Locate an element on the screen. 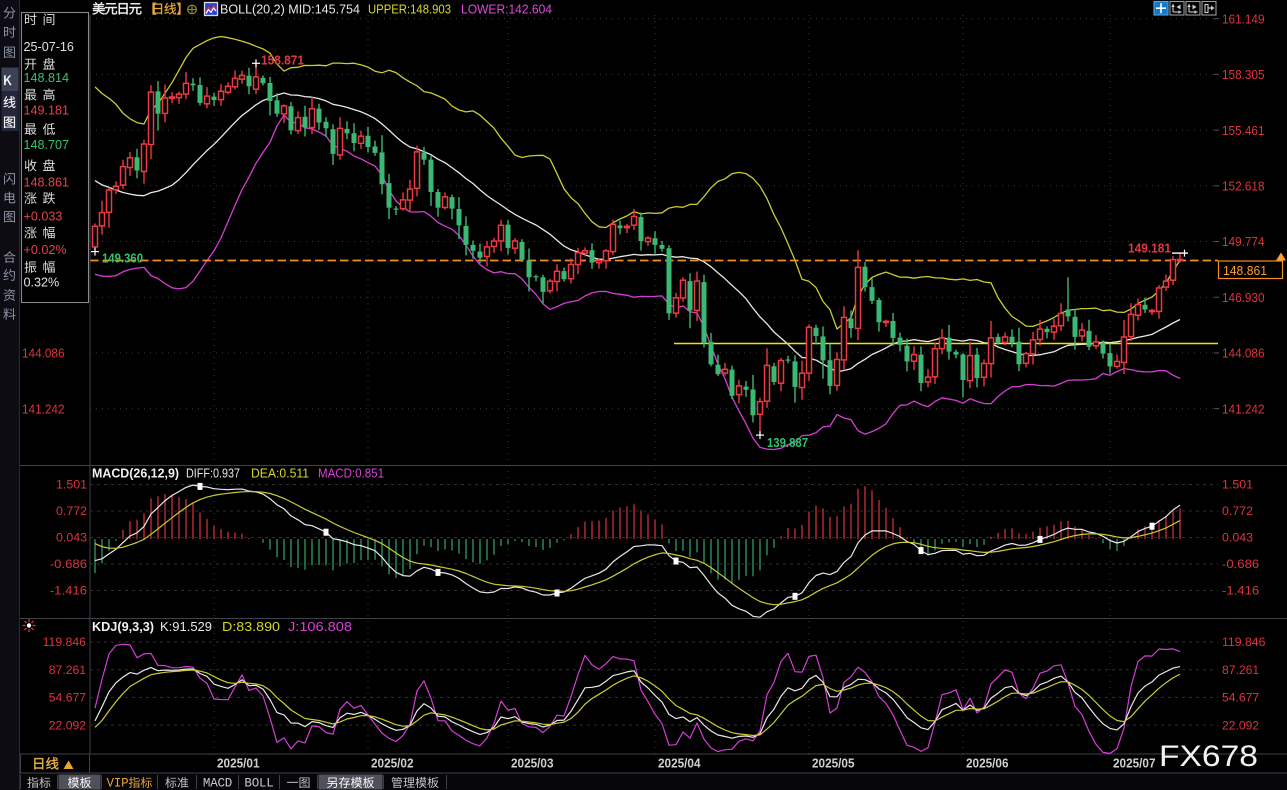 The image size is (1287, 790). svg-text: 25-07-16 is located at coordinates (49, 47).